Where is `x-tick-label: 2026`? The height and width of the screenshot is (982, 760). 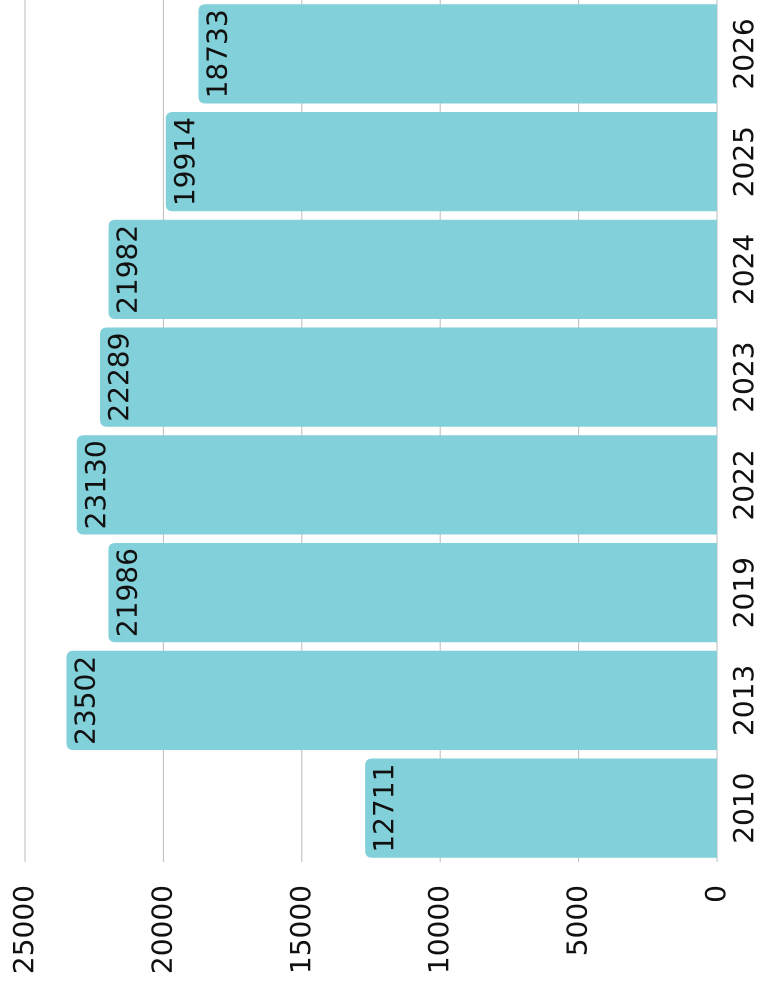
x-tick-label: 2026 is located at coordinates (743, 53).